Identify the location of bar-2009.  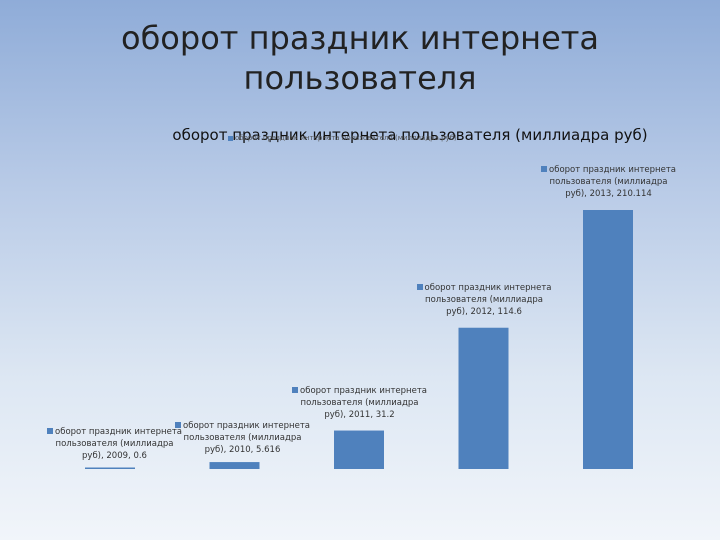
(110, 468).